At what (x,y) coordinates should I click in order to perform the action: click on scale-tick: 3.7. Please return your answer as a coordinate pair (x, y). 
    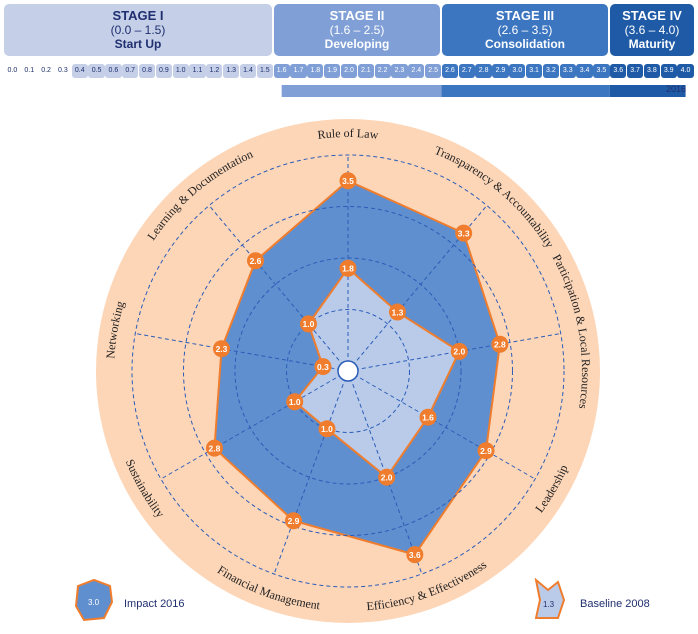
    Looking at the image, I should click on (635, 71).